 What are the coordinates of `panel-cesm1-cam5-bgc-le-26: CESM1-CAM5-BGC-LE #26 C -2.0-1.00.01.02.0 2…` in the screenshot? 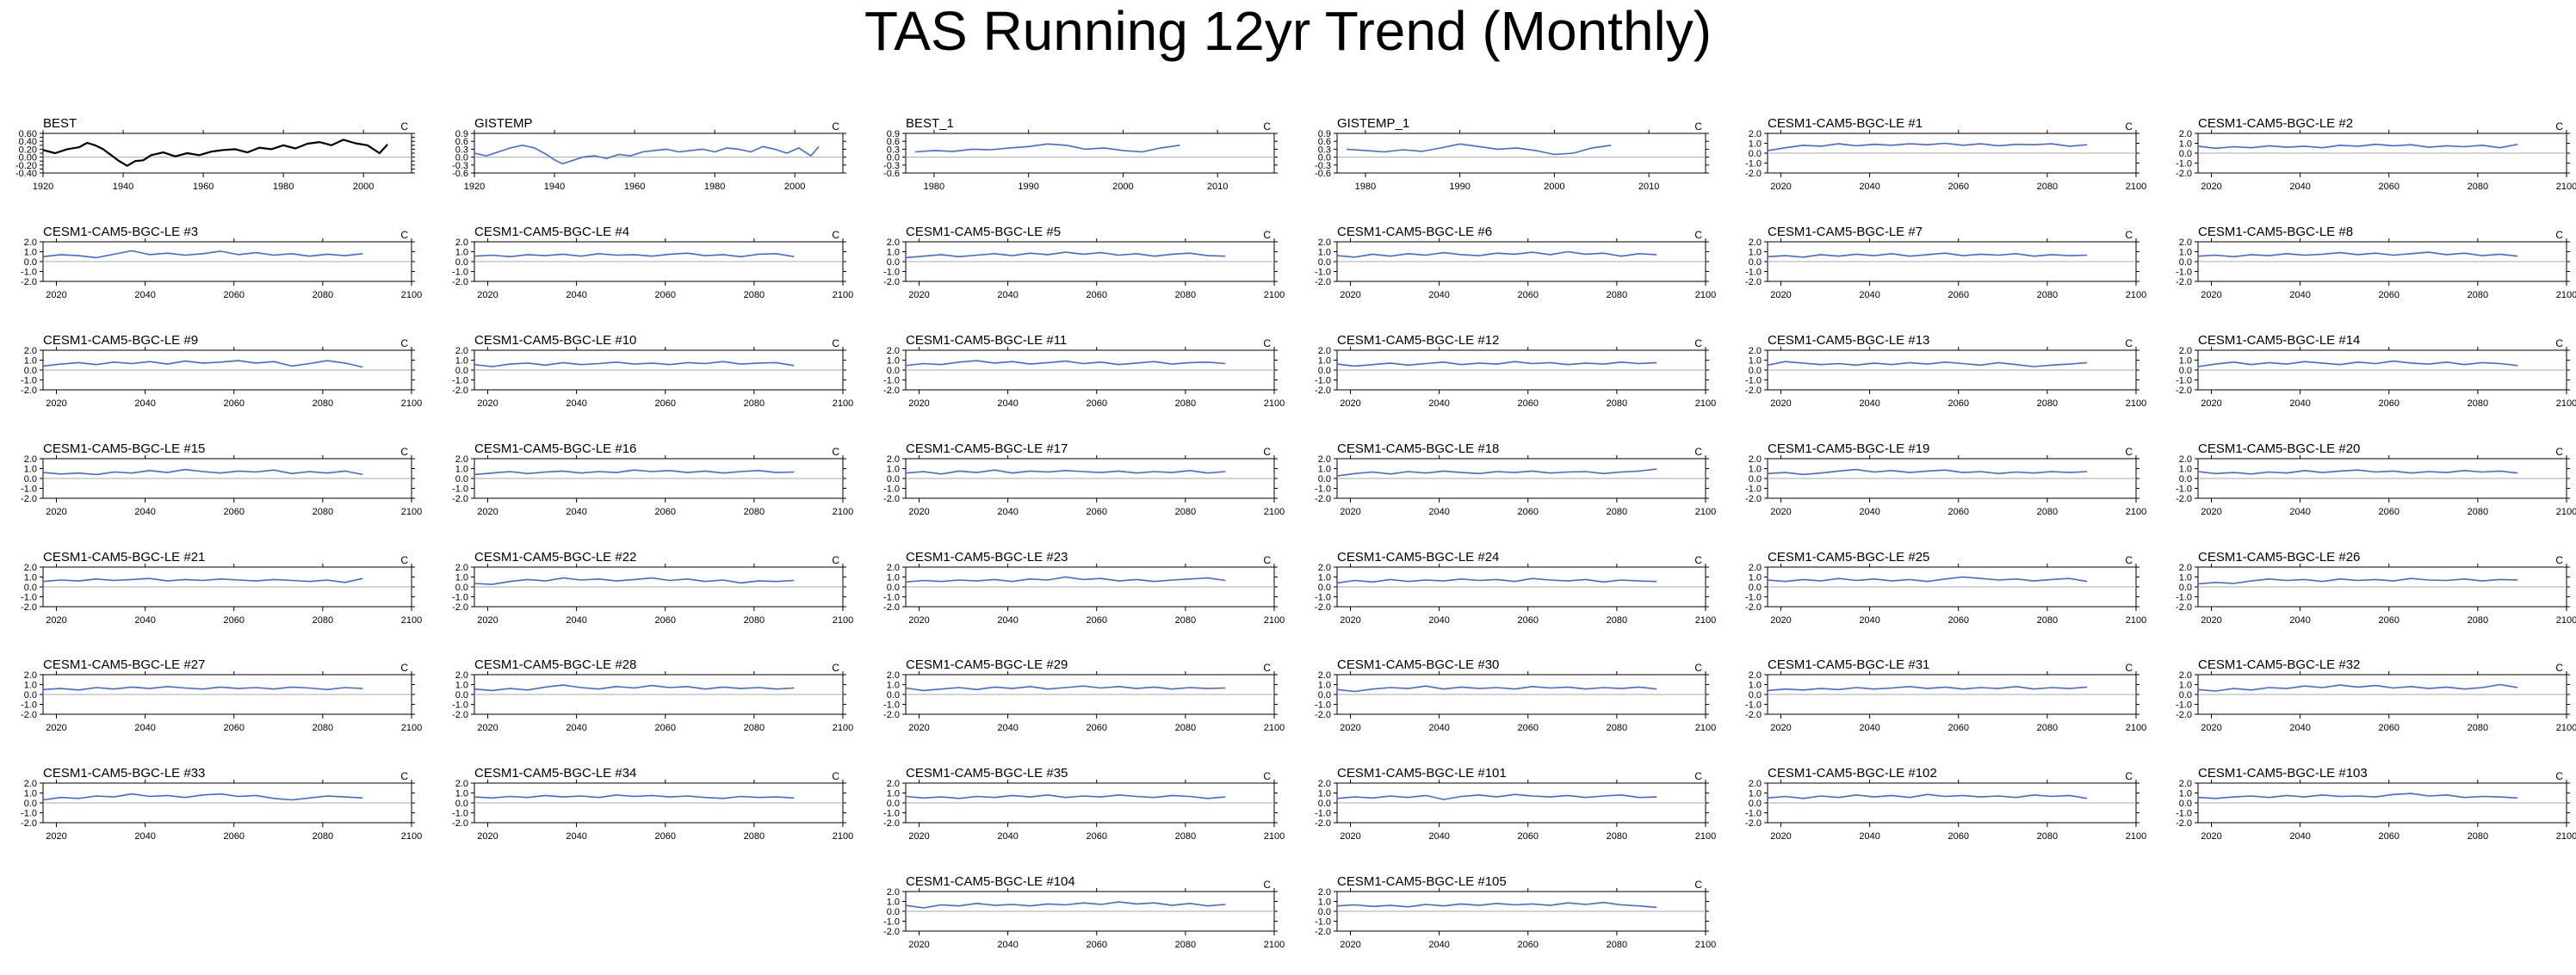 It's located at (2376, 588).